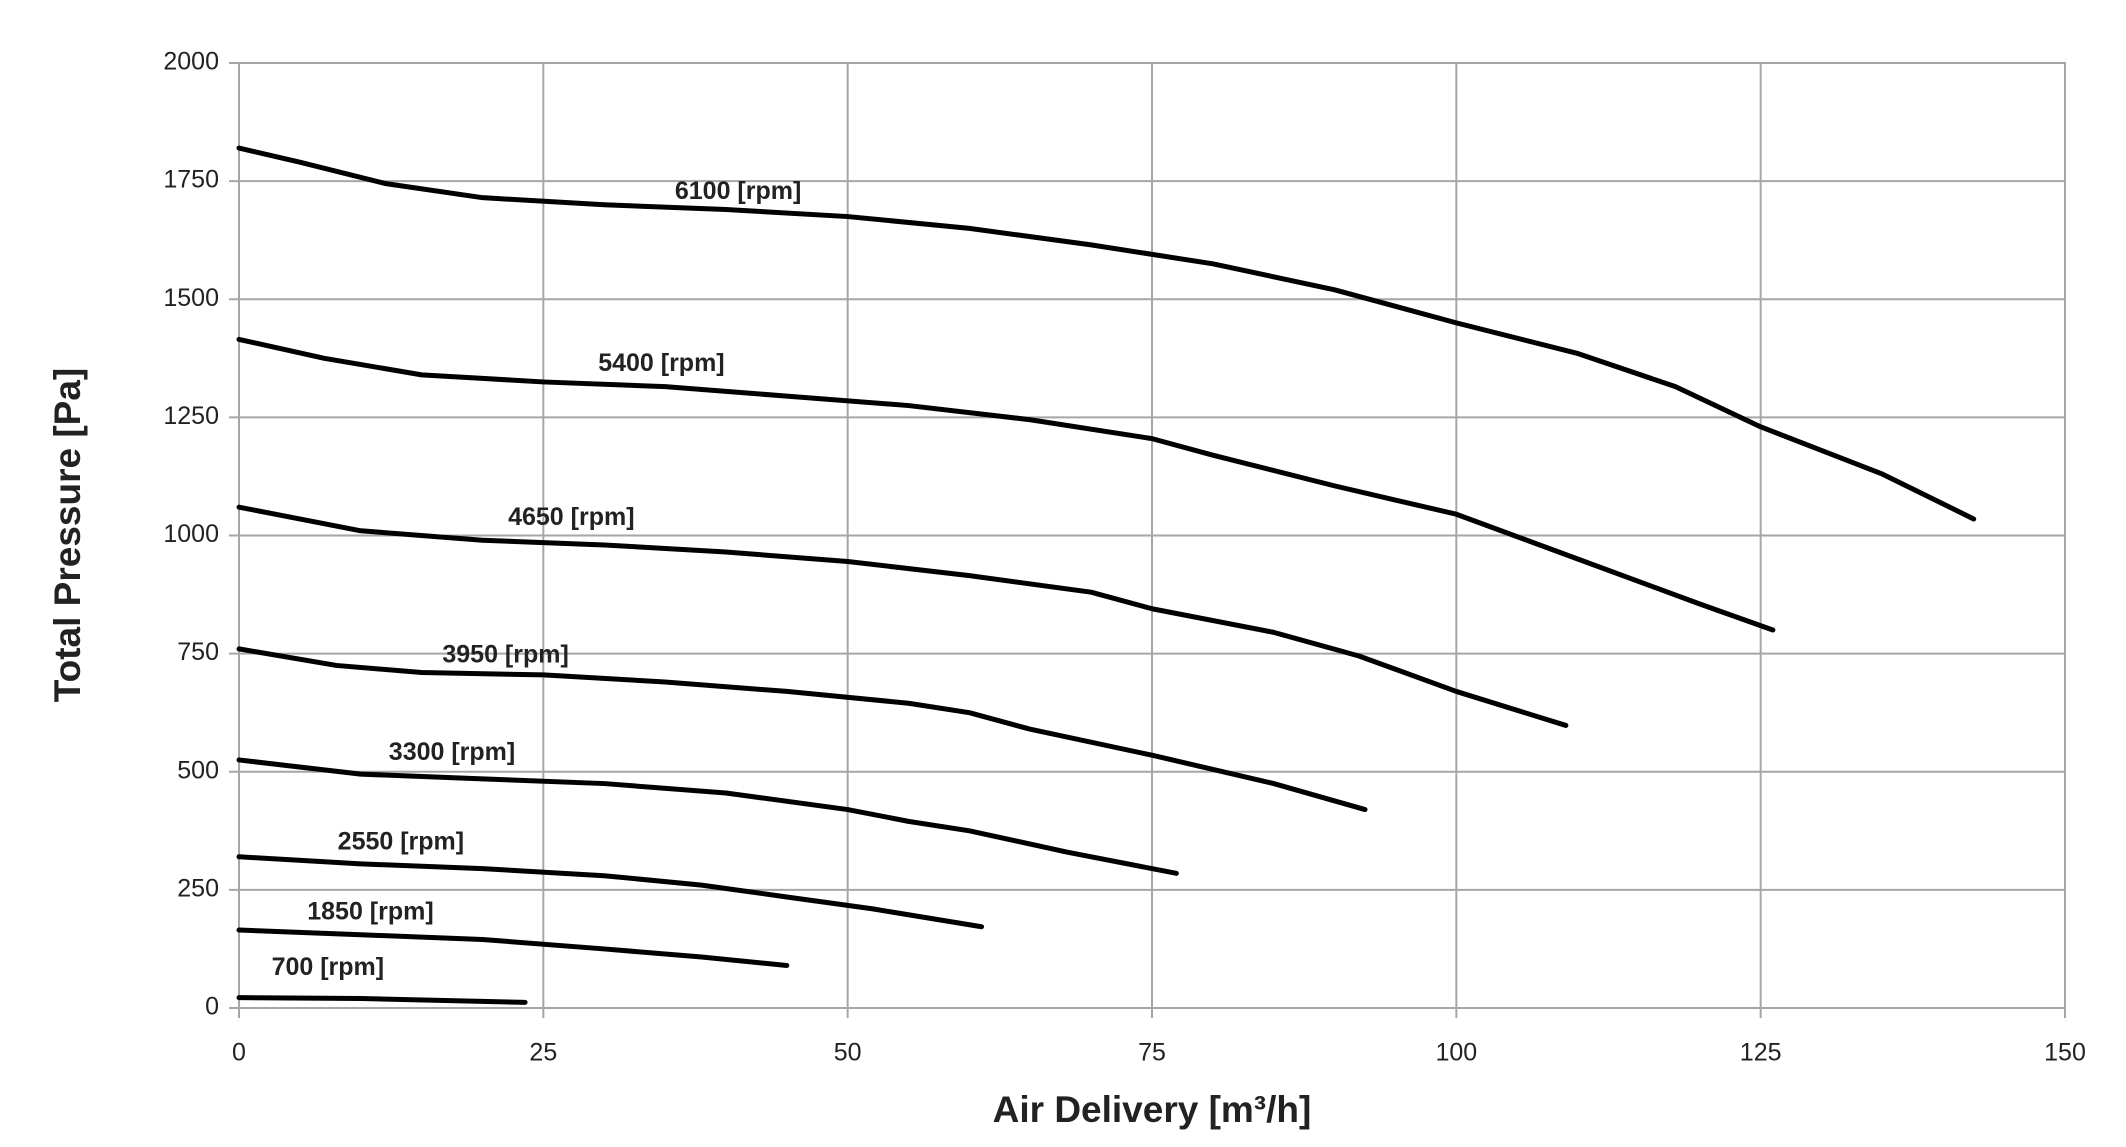 The width and height of the screenshot is (2126, 1147). What do you see at coordinates (505, 655) in the screenshot?
I see `series-label: 3950 [rpm]` at bounding box center [505, 655].